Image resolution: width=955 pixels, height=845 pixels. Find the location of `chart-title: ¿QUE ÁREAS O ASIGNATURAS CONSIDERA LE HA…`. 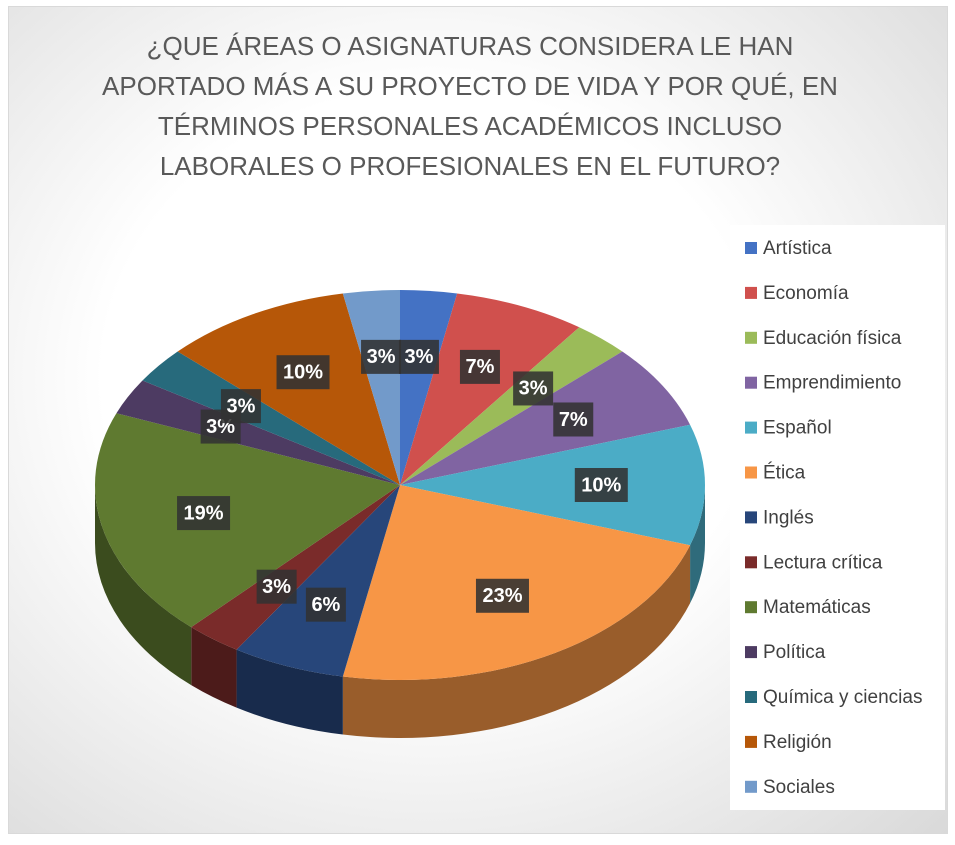

chart-title: ¿QUE ÁREAS O ASIGNATURAS CONSIDERA LE HA… is located at coordinates (470, 106).